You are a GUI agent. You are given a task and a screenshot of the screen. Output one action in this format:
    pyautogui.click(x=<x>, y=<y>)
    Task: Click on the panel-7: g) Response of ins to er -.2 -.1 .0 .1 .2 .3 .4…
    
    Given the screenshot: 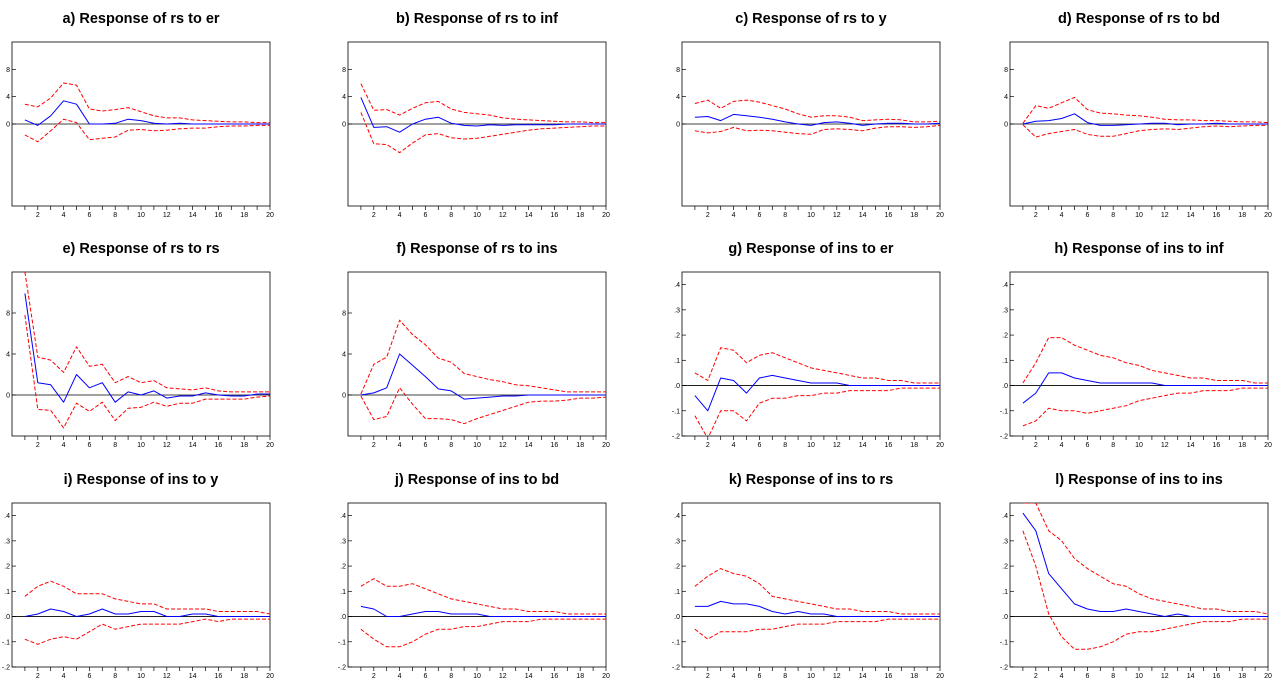 What is the action you would take?
    pyautogui.click(x=808, y=345)
    